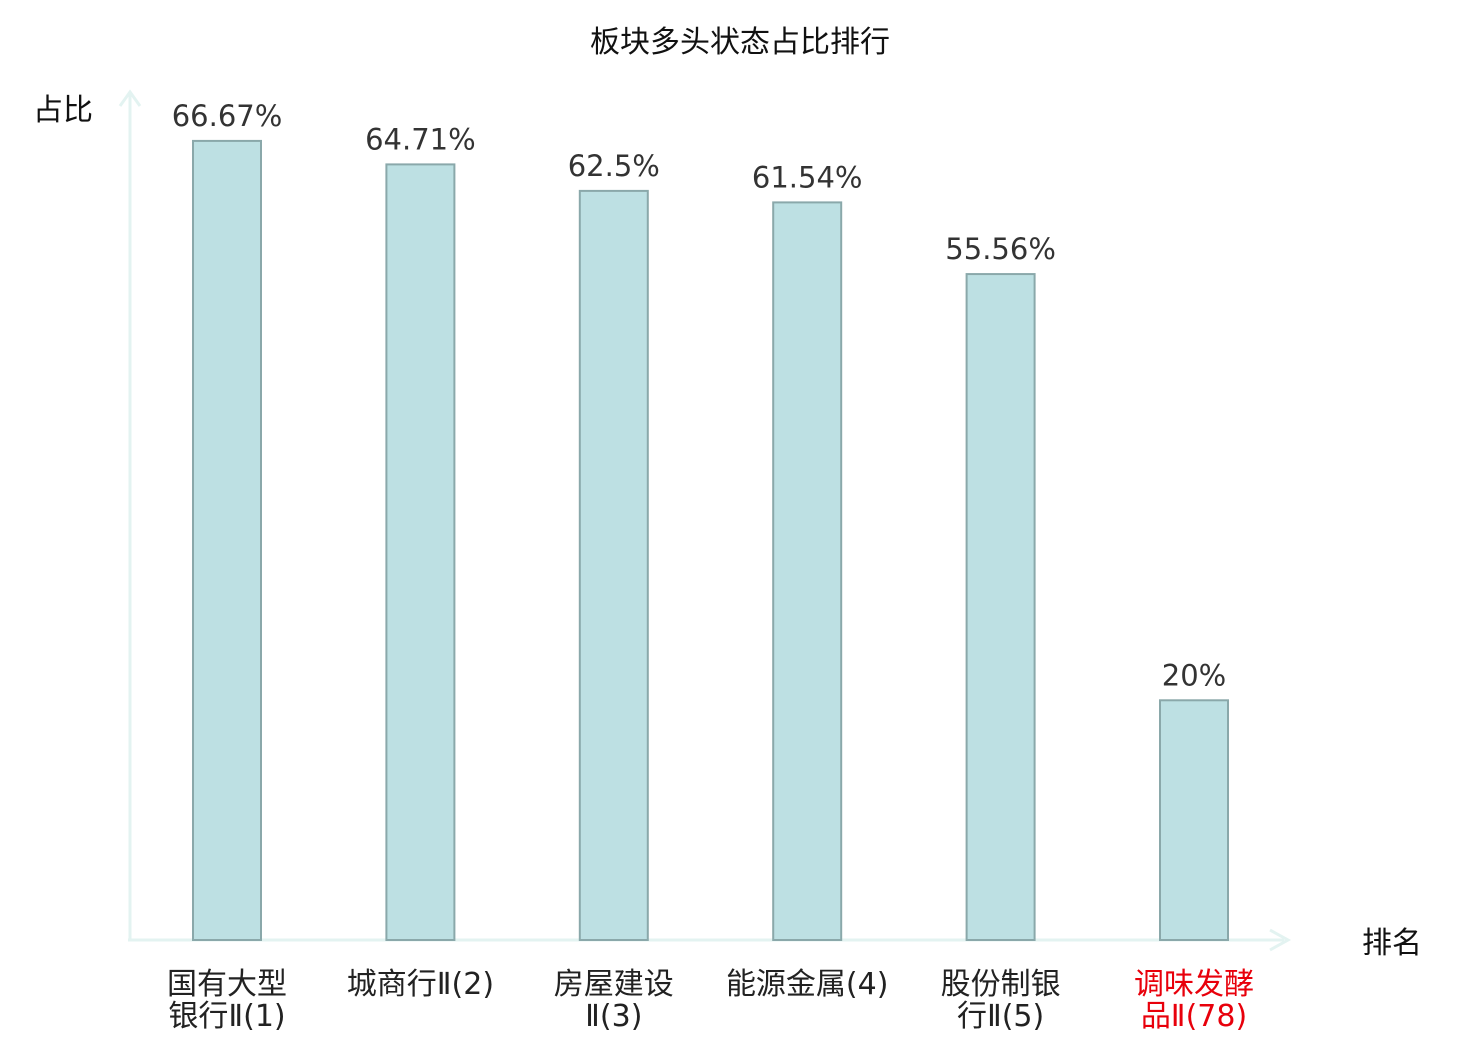 Image resolution: width=1480 pixels, height=1044 pixels. What do you see at coordinates (1194, 675) in the screenshot?
I see `bar-value-label-6: 20%` at bounding box center [1194, 675].